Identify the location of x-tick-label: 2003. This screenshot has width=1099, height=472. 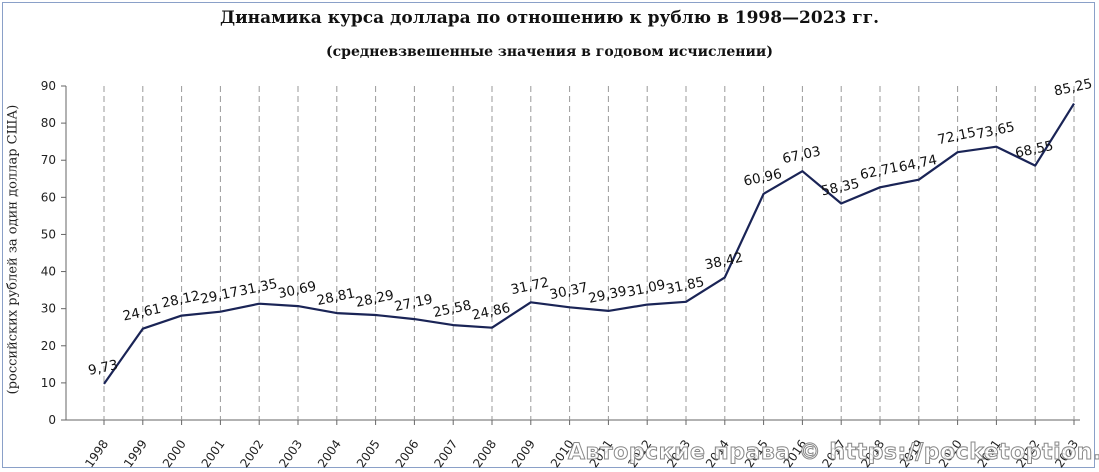
(290, 453).